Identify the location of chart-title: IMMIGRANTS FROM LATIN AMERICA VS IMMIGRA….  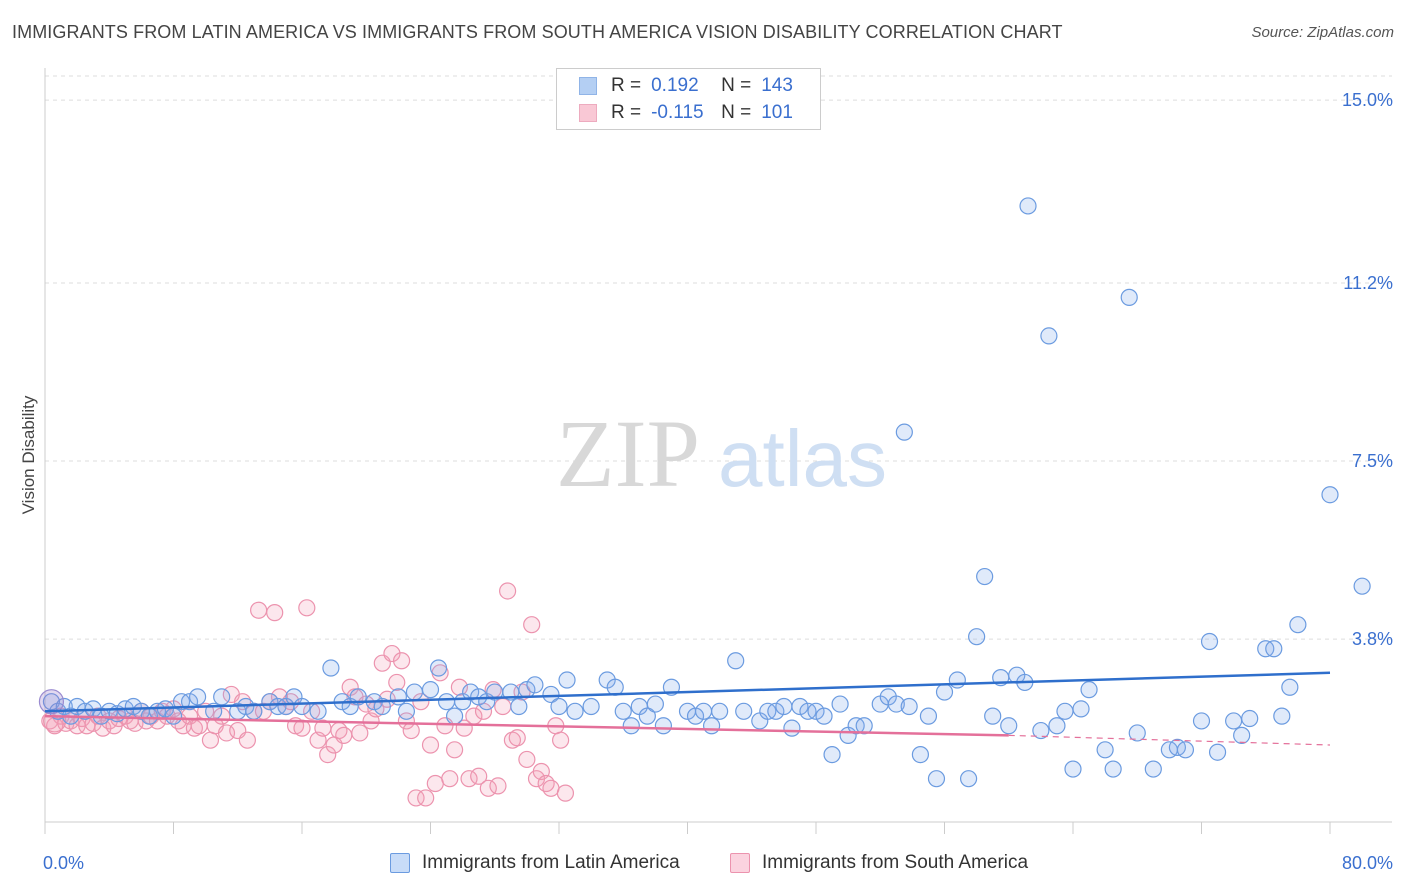
(537, 32).